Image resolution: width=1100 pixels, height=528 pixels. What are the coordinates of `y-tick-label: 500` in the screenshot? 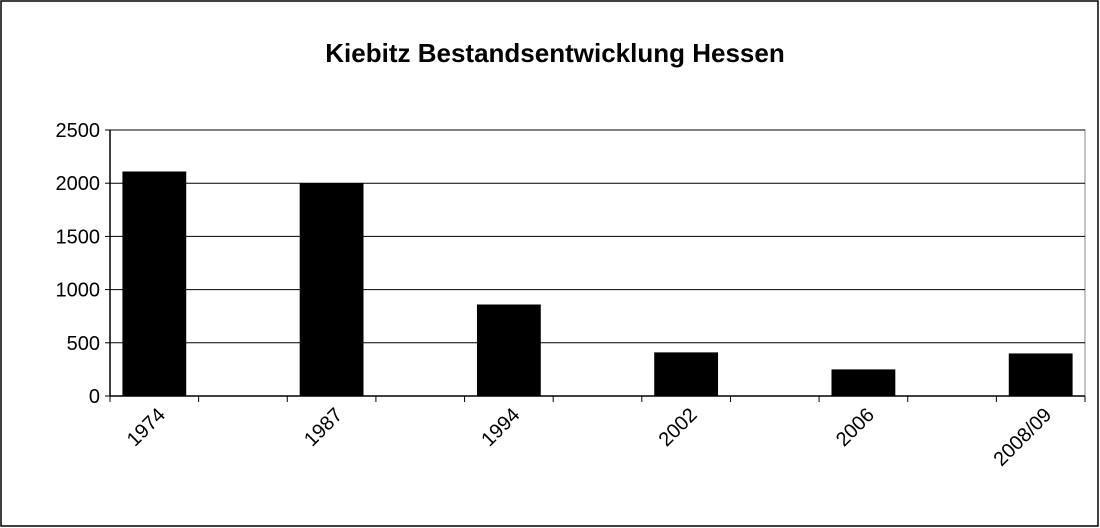 It's located at (83, 344).